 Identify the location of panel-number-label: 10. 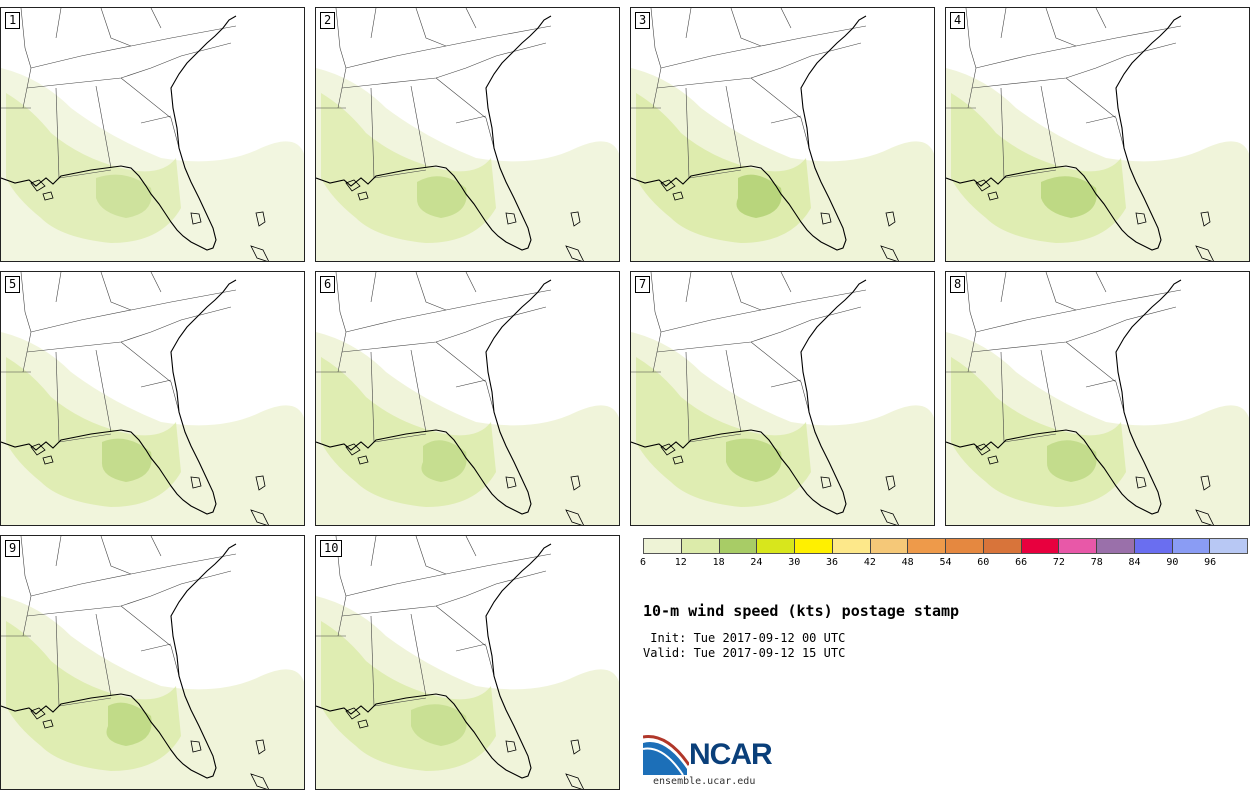
(331, 548).